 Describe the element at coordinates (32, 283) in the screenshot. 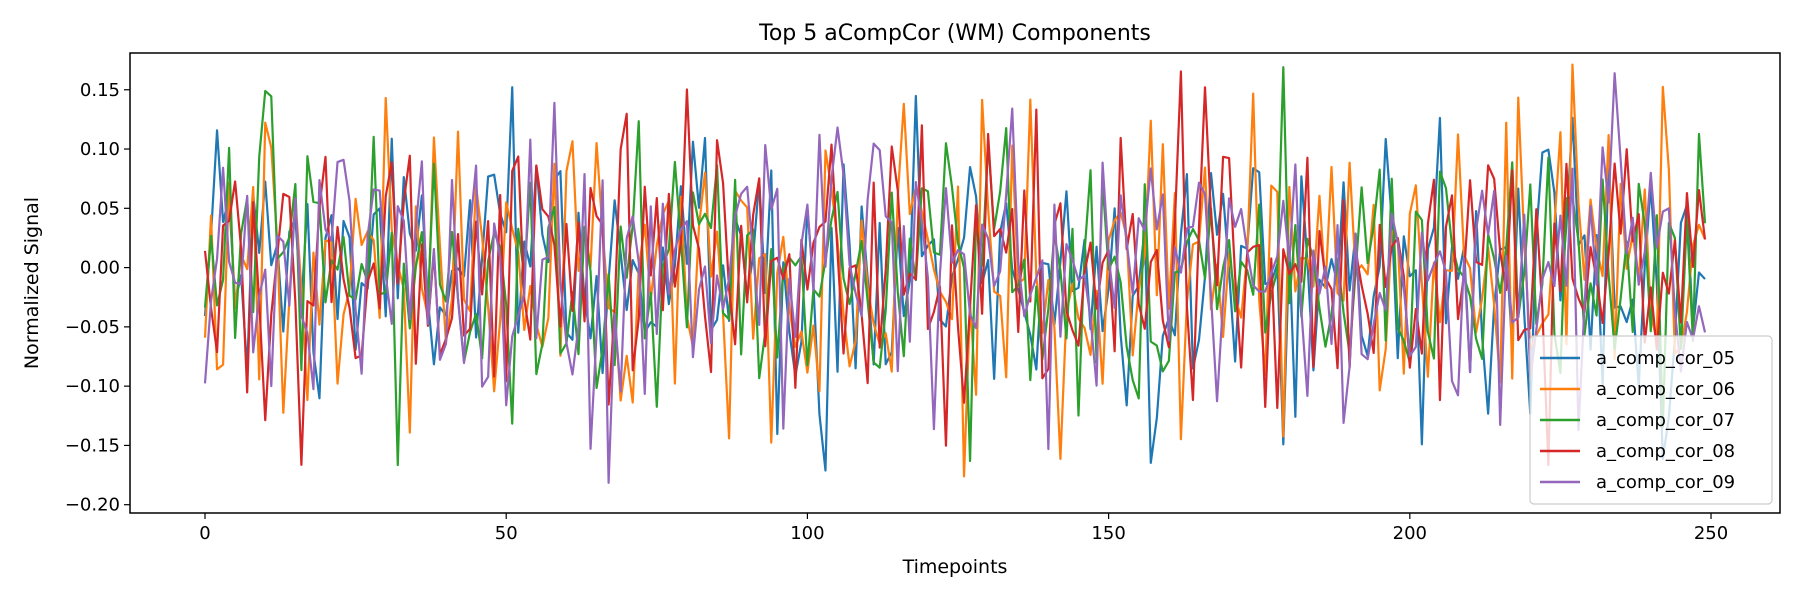

I see `y-axis-label: Normalized Signal` at that location.